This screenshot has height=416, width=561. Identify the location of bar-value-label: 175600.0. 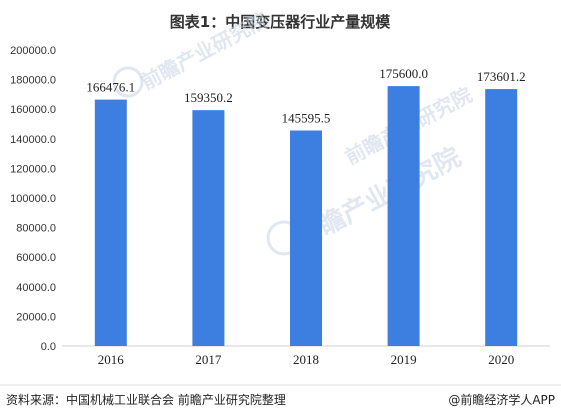
(403, 73).